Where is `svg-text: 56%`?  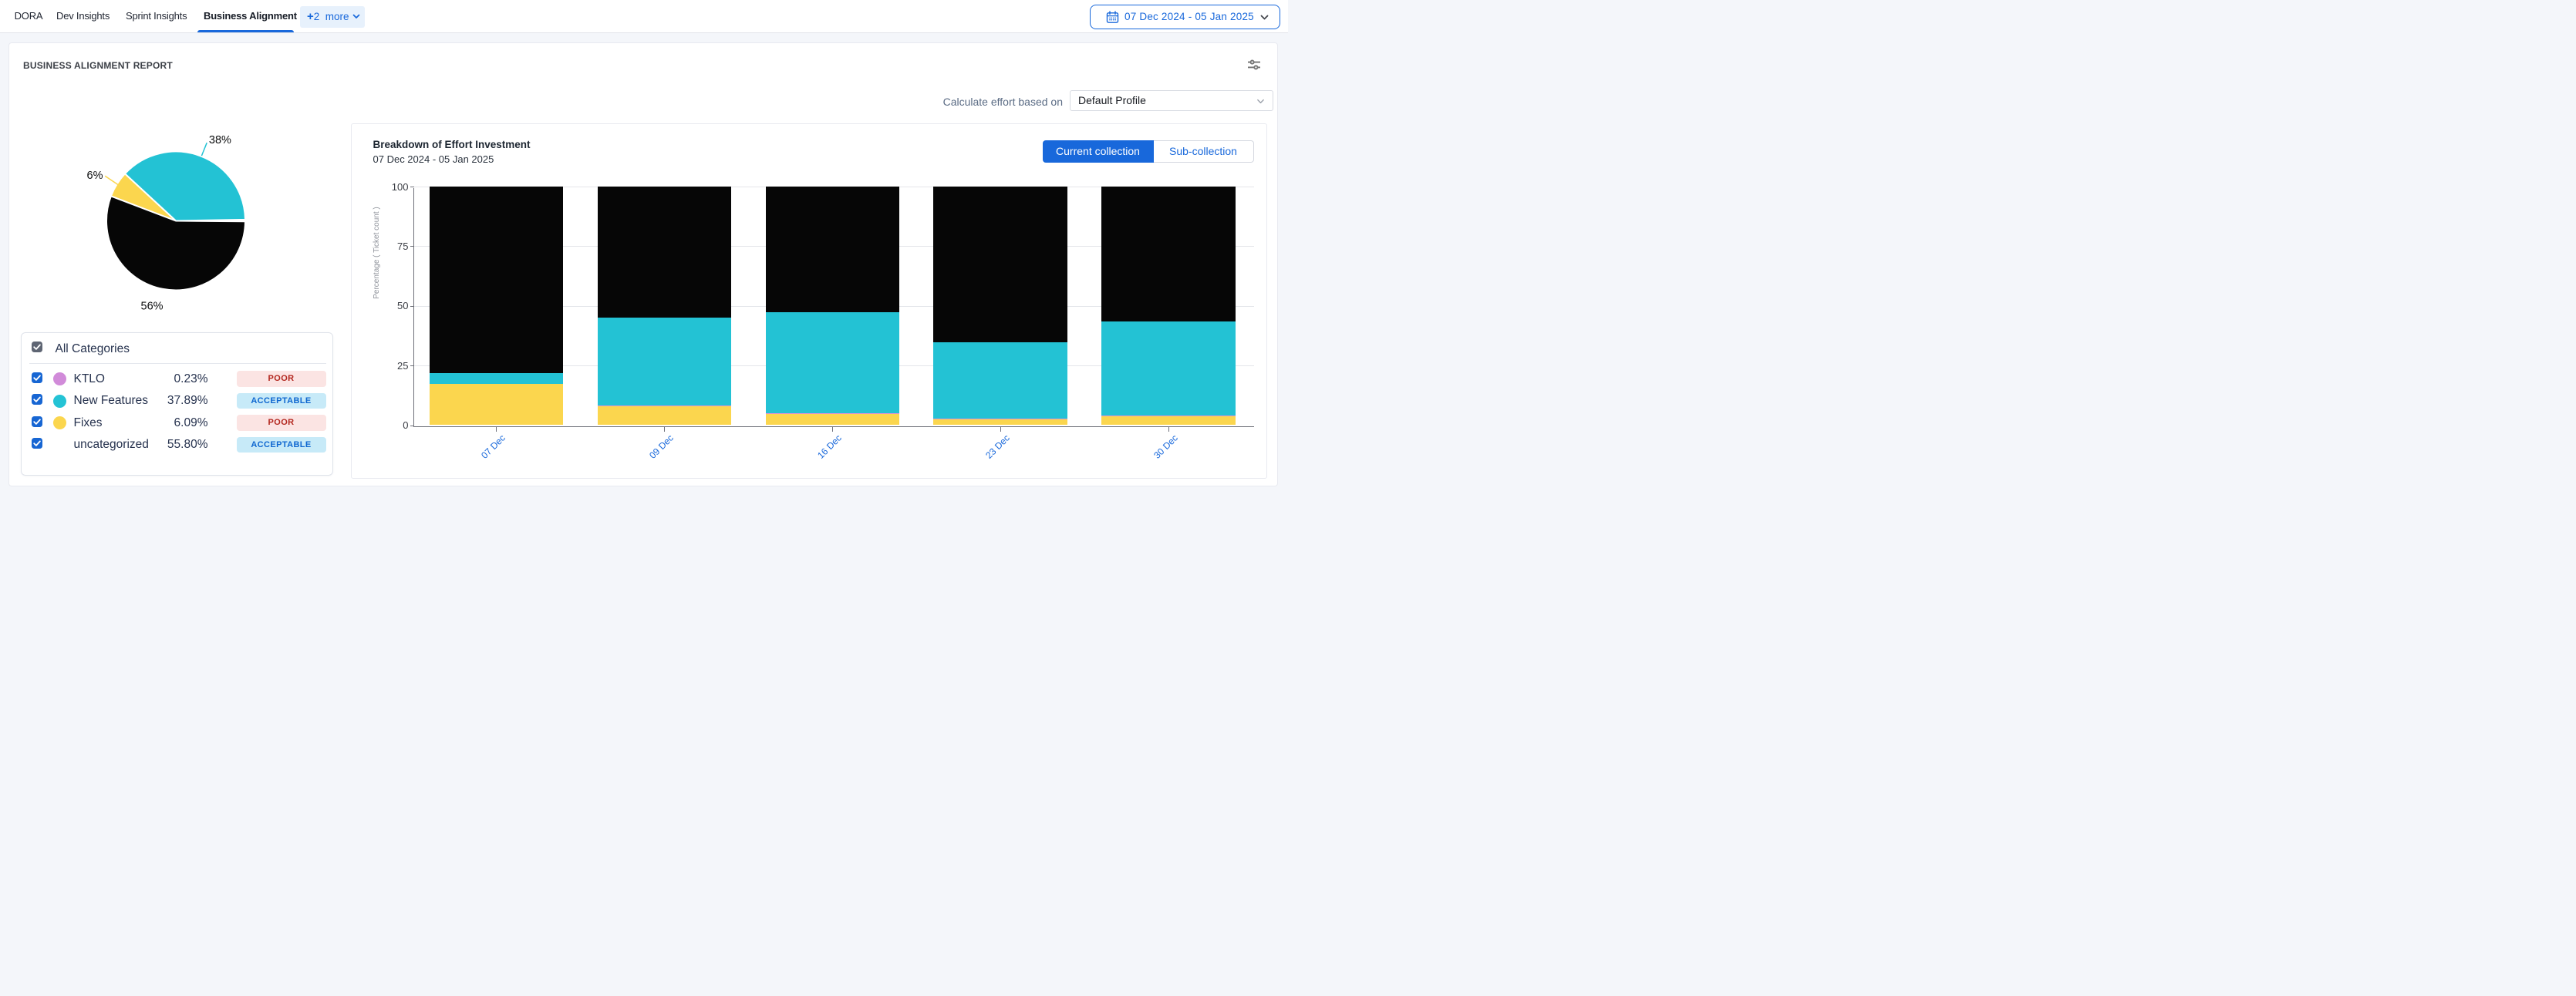 svg-text: 56% is located at coordinates (152, 306).